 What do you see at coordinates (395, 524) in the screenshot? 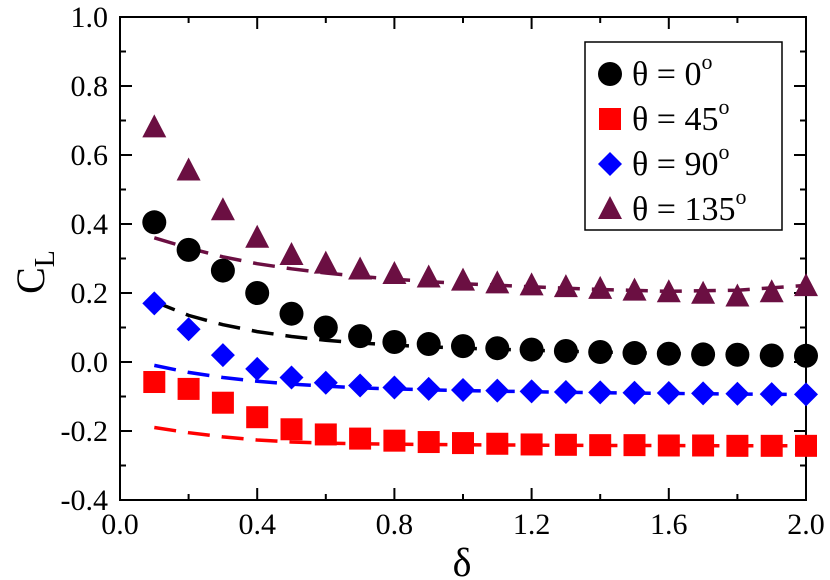
I see `x-tick-label: 0.8` at bounding box center [395, 524].